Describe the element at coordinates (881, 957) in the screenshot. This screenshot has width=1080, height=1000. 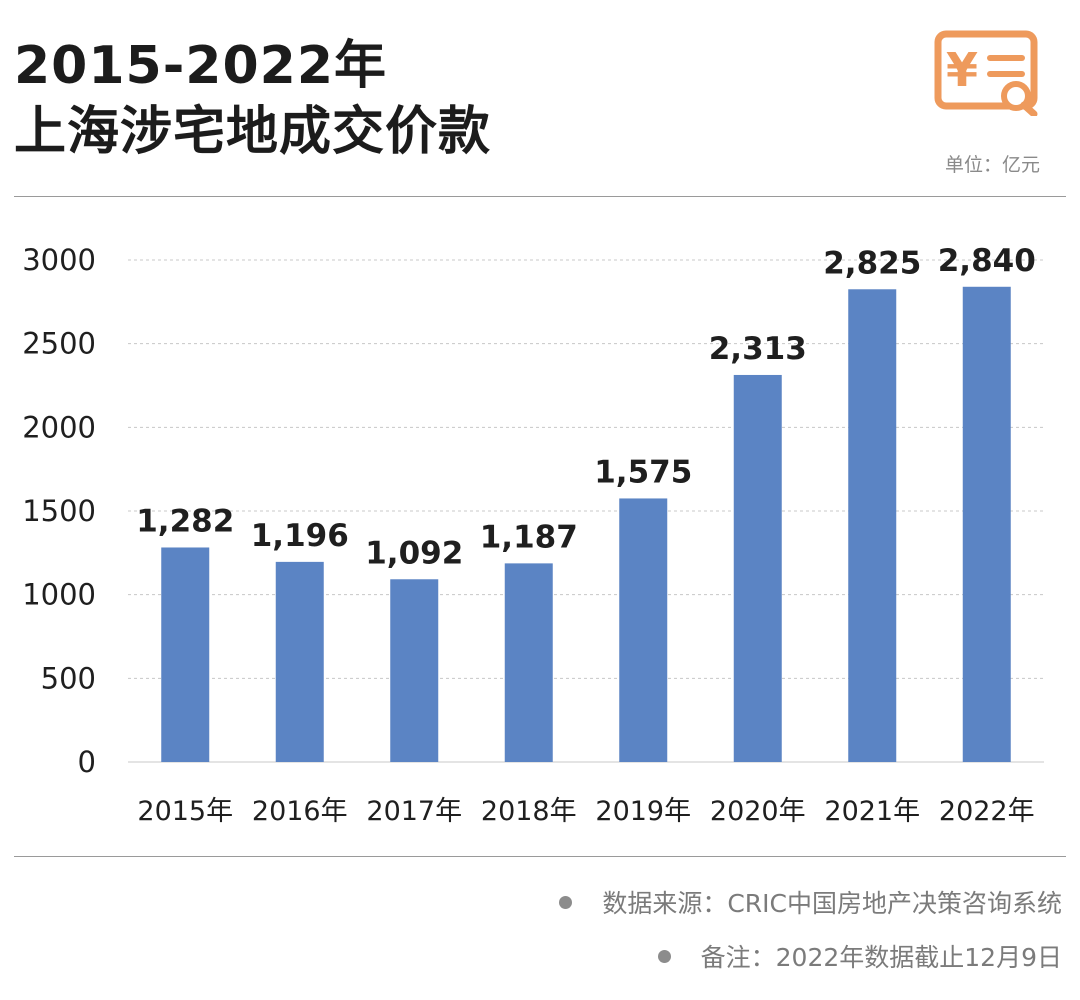
I see `footnote-remark-text: 备注：2022年数据截止12月9日` at that location.